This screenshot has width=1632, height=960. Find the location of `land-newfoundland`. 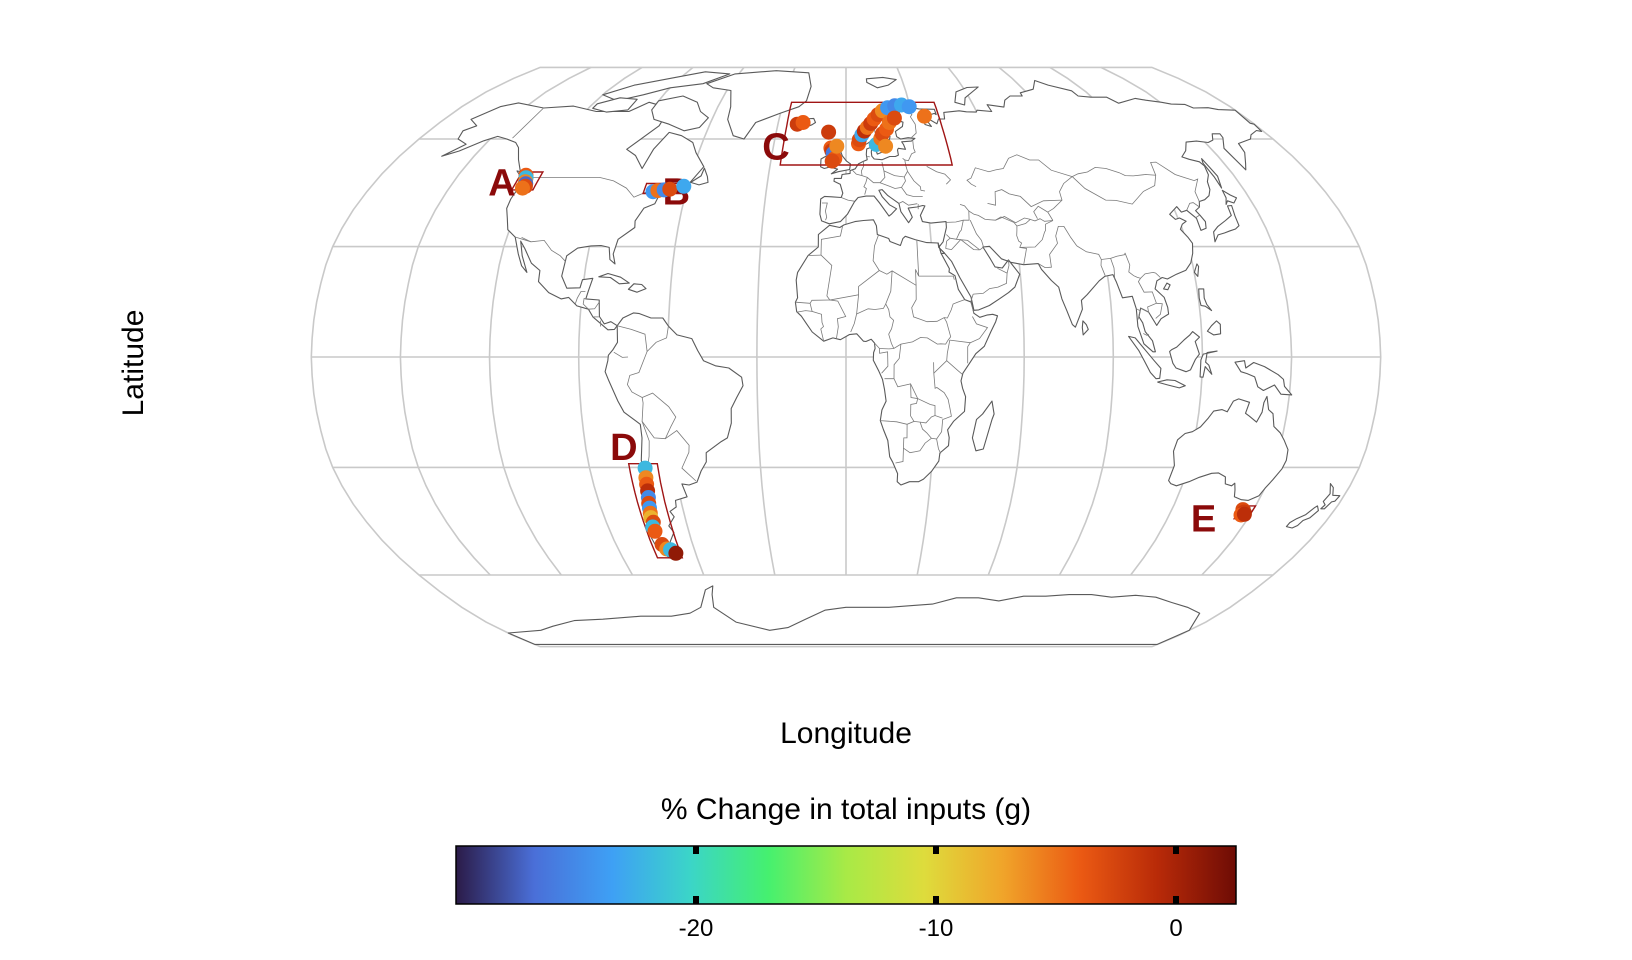

land-newfoundland is located at coordinates (699, 176).